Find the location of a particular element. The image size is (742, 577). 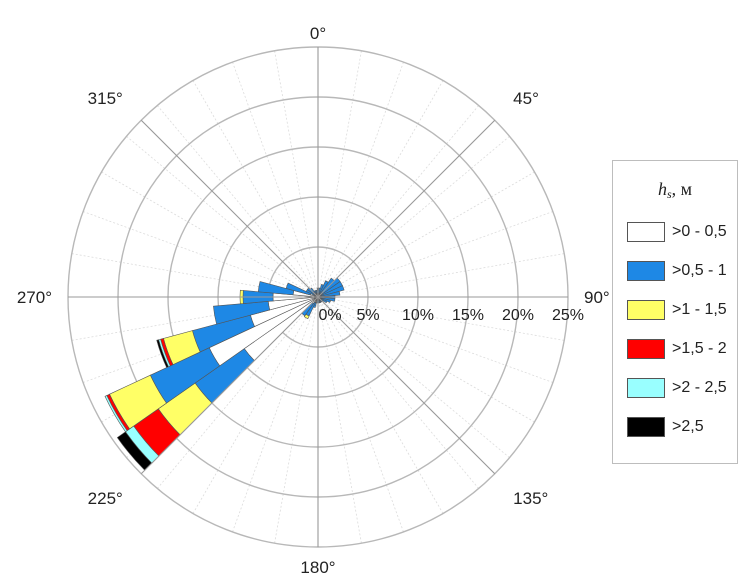

radial-tick-label: 10% is located at coordinates (418, 315).